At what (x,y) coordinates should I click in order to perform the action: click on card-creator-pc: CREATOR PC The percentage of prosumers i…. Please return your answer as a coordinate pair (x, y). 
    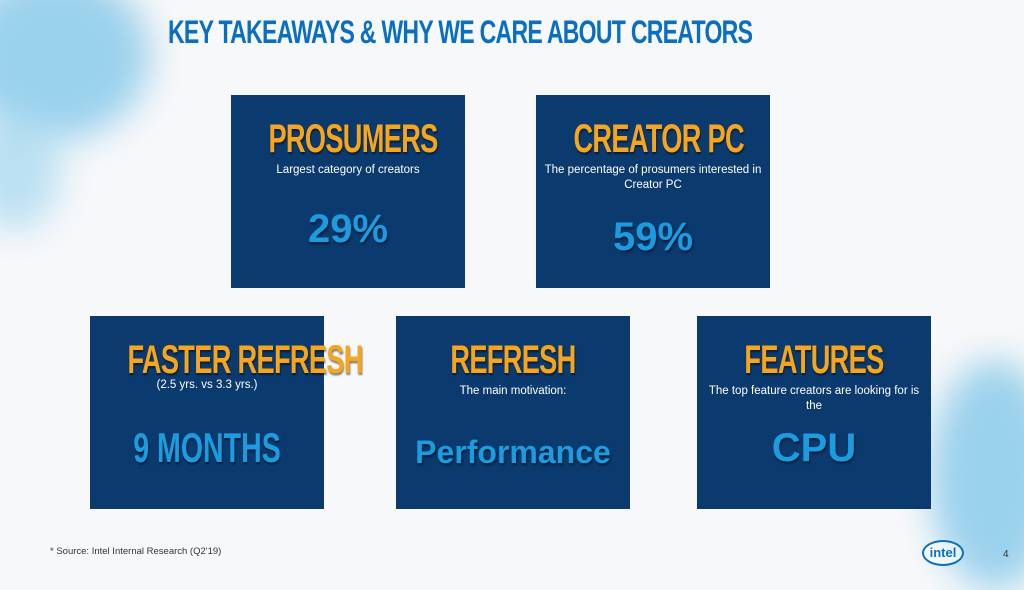
    Looking at the image, I should click on (653, 191).